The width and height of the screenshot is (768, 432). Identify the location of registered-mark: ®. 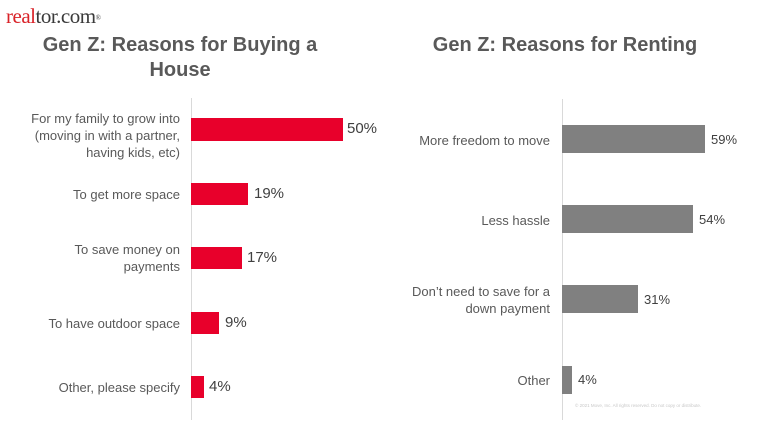
(98, 18).